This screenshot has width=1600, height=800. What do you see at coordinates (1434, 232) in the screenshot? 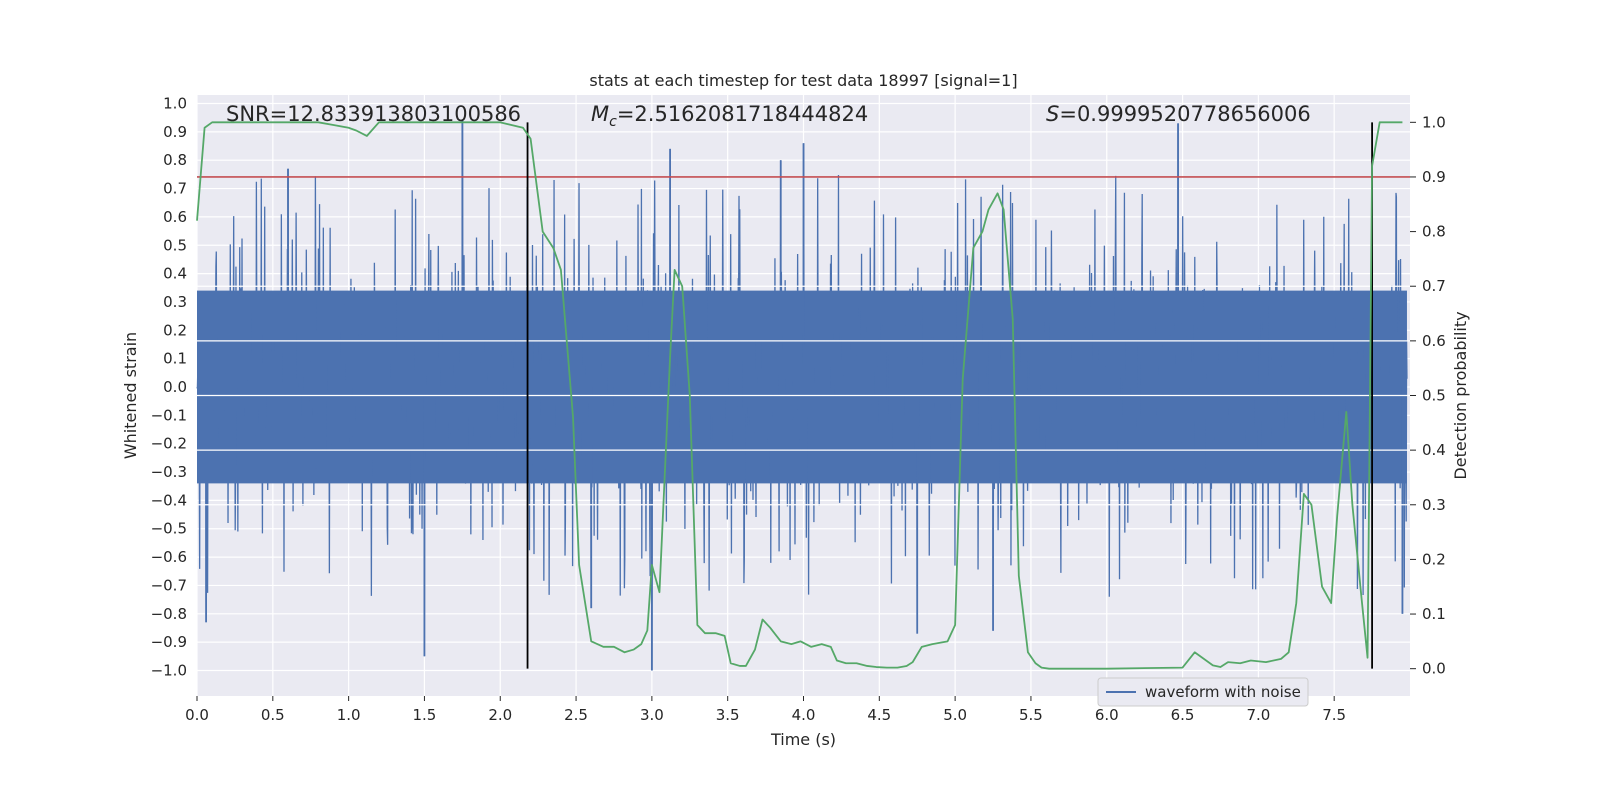
I see `y-right-tick-label: 0.8` at bounding box center [1434, 232].